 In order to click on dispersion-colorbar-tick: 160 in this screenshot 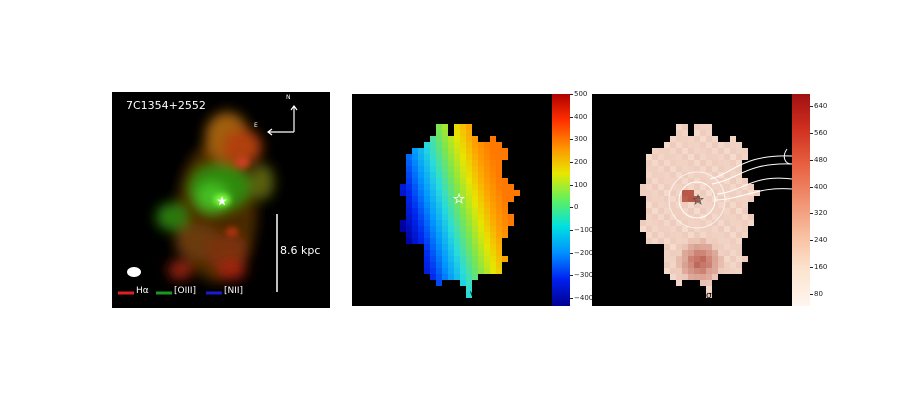, I will do `click(818, 267)`.